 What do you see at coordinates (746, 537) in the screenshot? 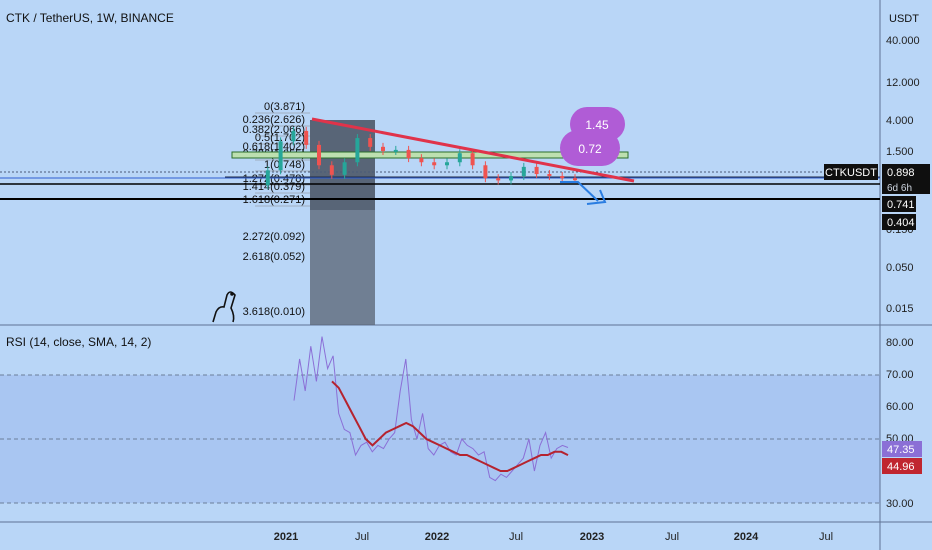
I see `time-tick-label: 2024` at bounding box center [746, 537].